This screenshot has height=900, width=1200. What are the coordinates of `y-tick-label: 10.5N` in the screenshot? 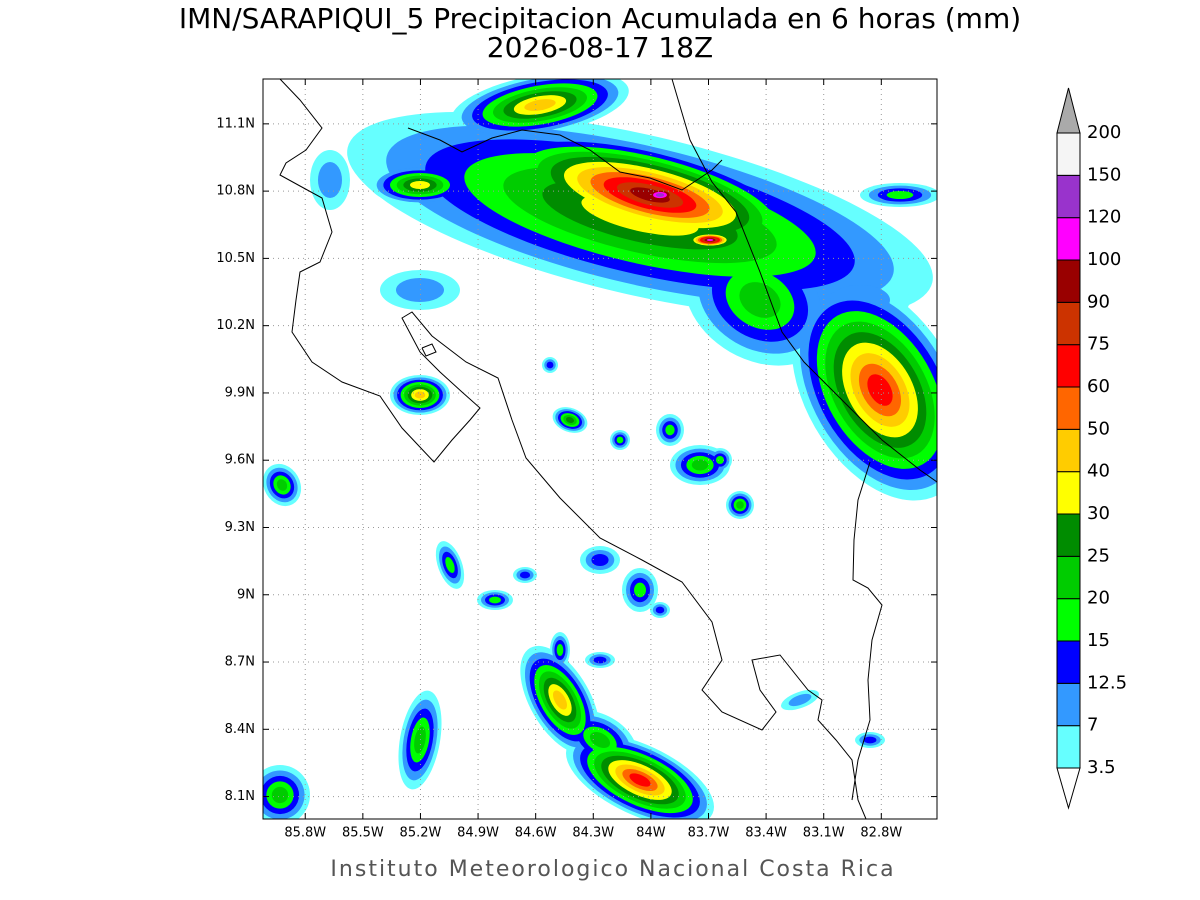 It's located at (235, 258).